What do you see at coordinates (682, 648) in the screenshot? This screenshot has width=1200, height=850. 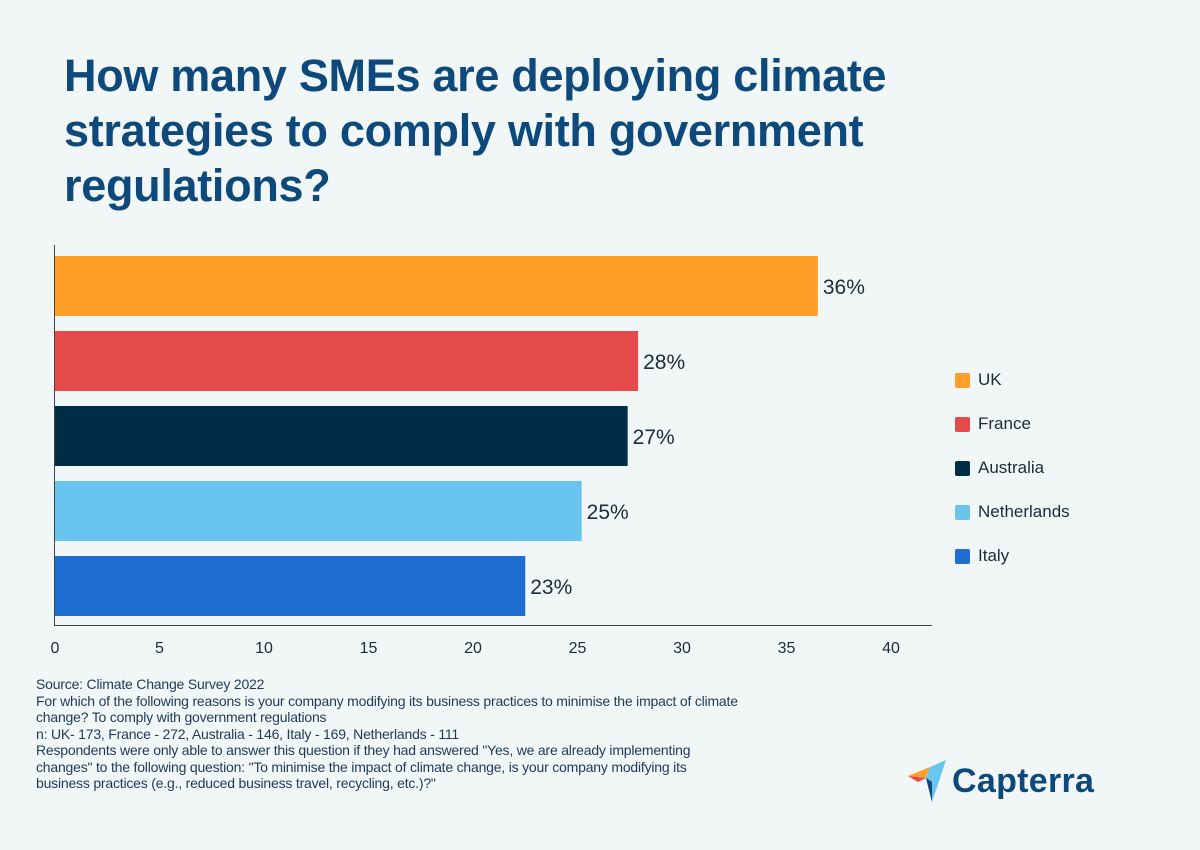 I see `x-tick-label: 30` at bounding box center [682, 648].